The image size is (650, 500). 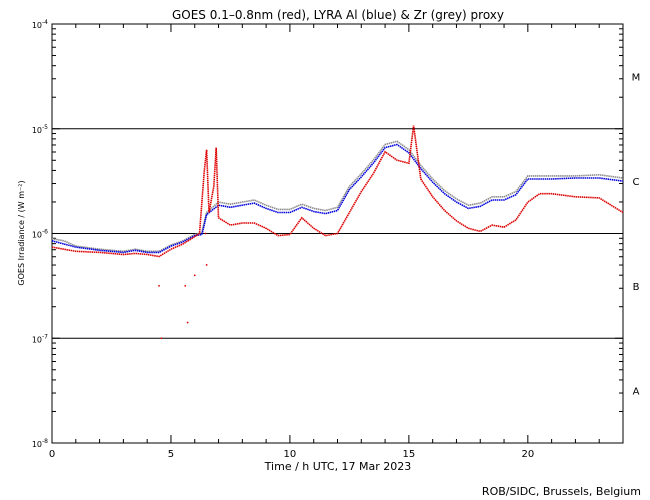 I want to click on flare-class-label: M, so click(x=636, y=77).